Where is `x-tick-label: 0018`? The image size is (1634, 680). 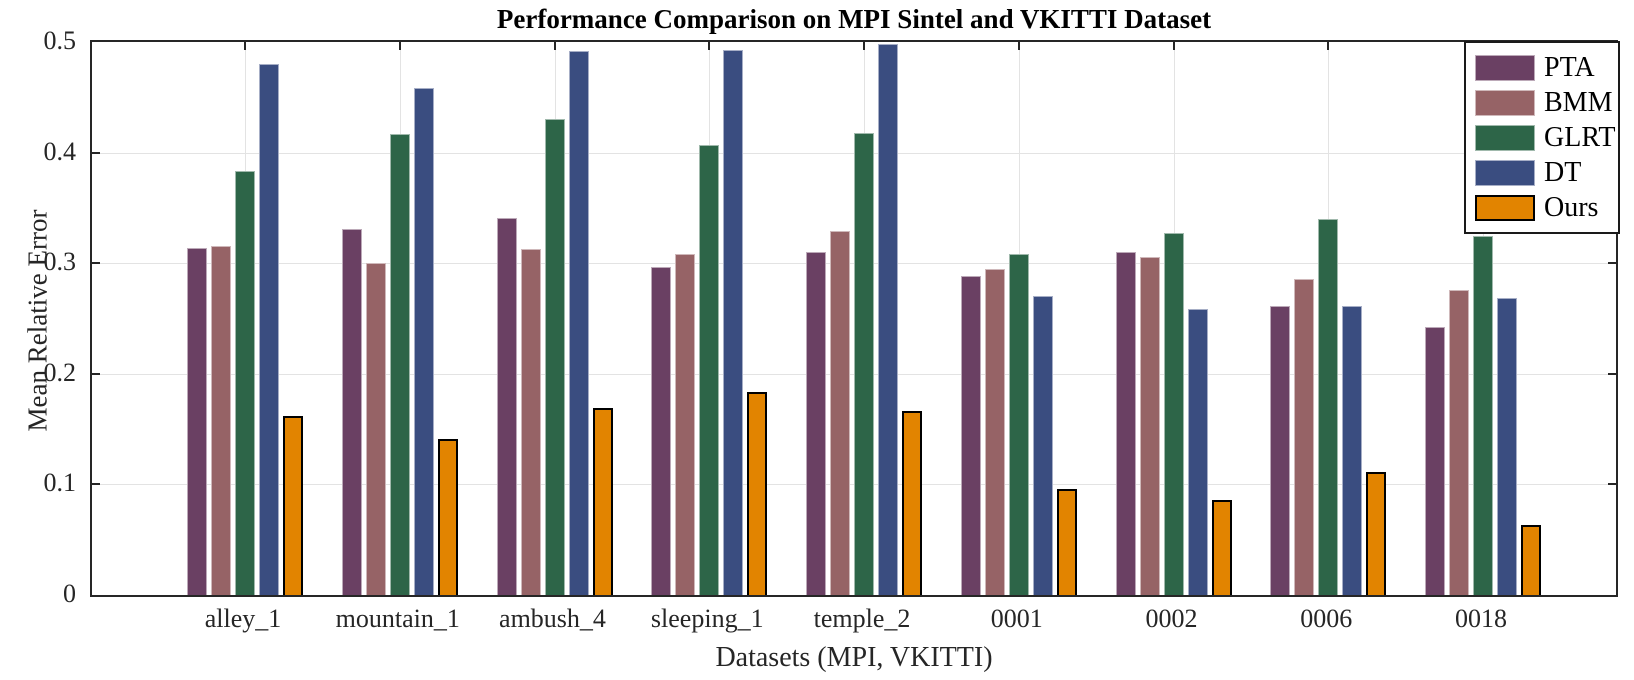 x-tick-label: 0018 is located at coordinates (1481, 618).